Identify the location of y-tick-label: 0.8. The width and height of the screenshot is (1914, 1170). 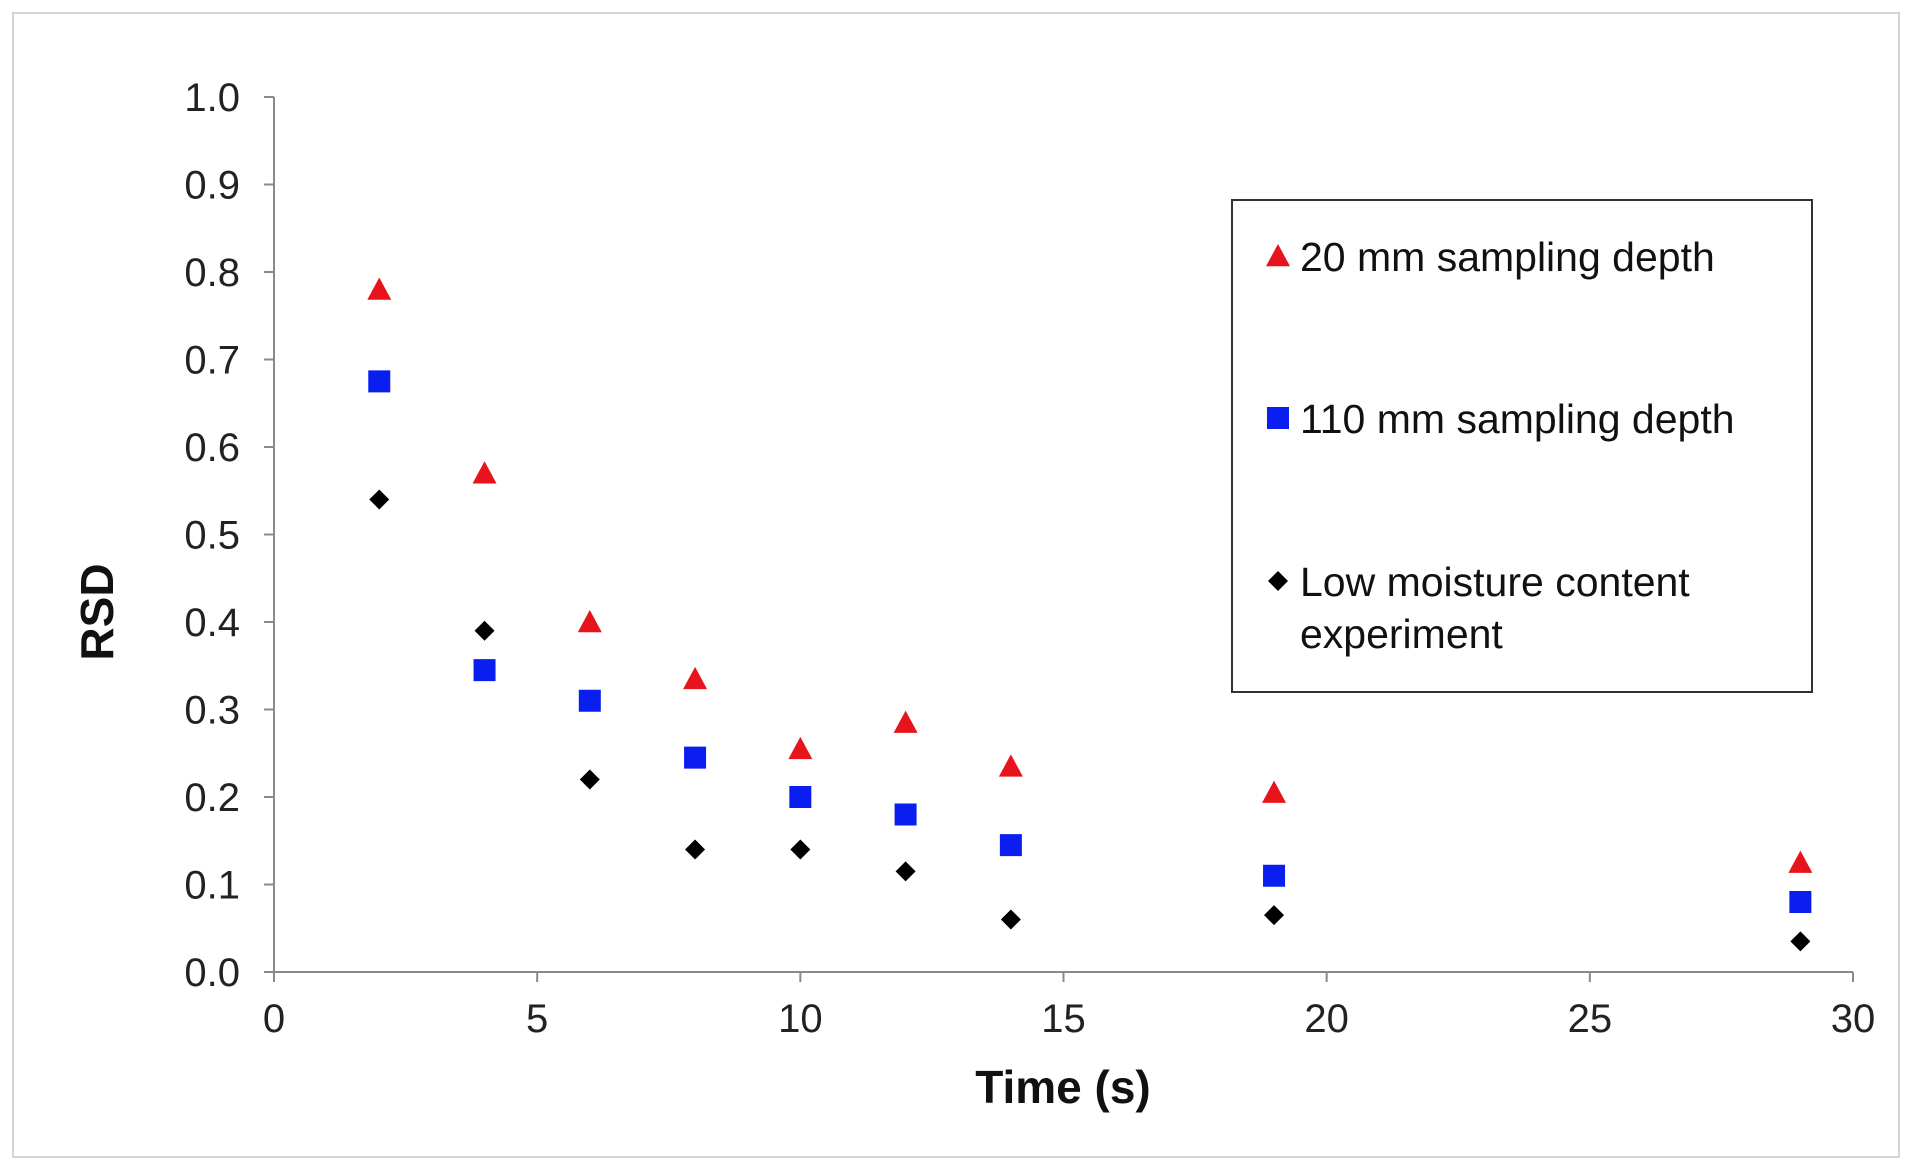
(212, 273).